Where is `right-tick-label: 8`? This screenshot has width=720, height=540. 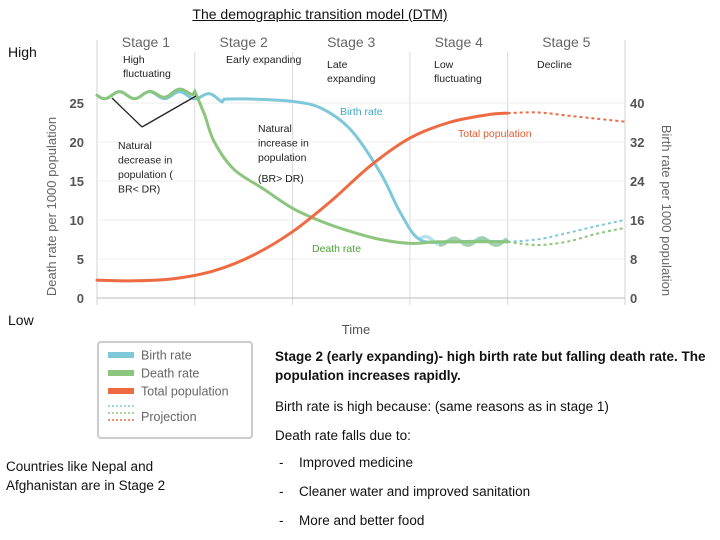
right-tick-label: 8 is located at coordinates (633, 259).